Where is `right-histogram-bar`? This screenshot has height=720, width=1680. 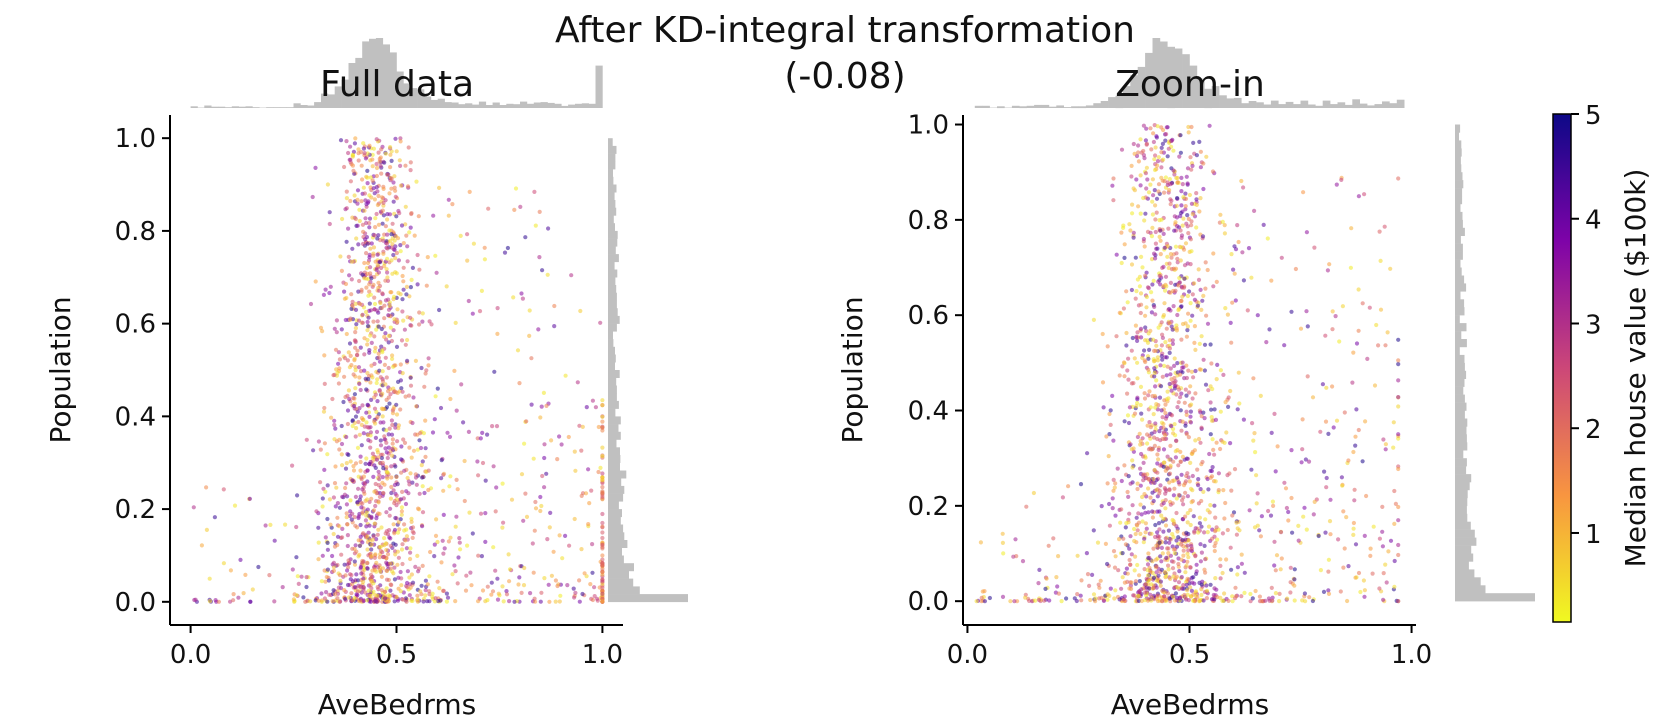 right-histogram-bar is located at coordinates (612, 304).